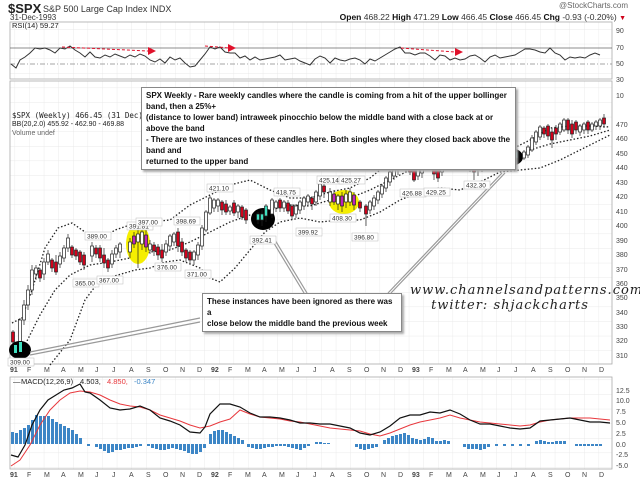 The image size is (640, 480). What do you see at coordinates (35, 25) in the screenshot?
I see `rsi-label: RSI(14) 59.27` at bounding box center [35, 25].